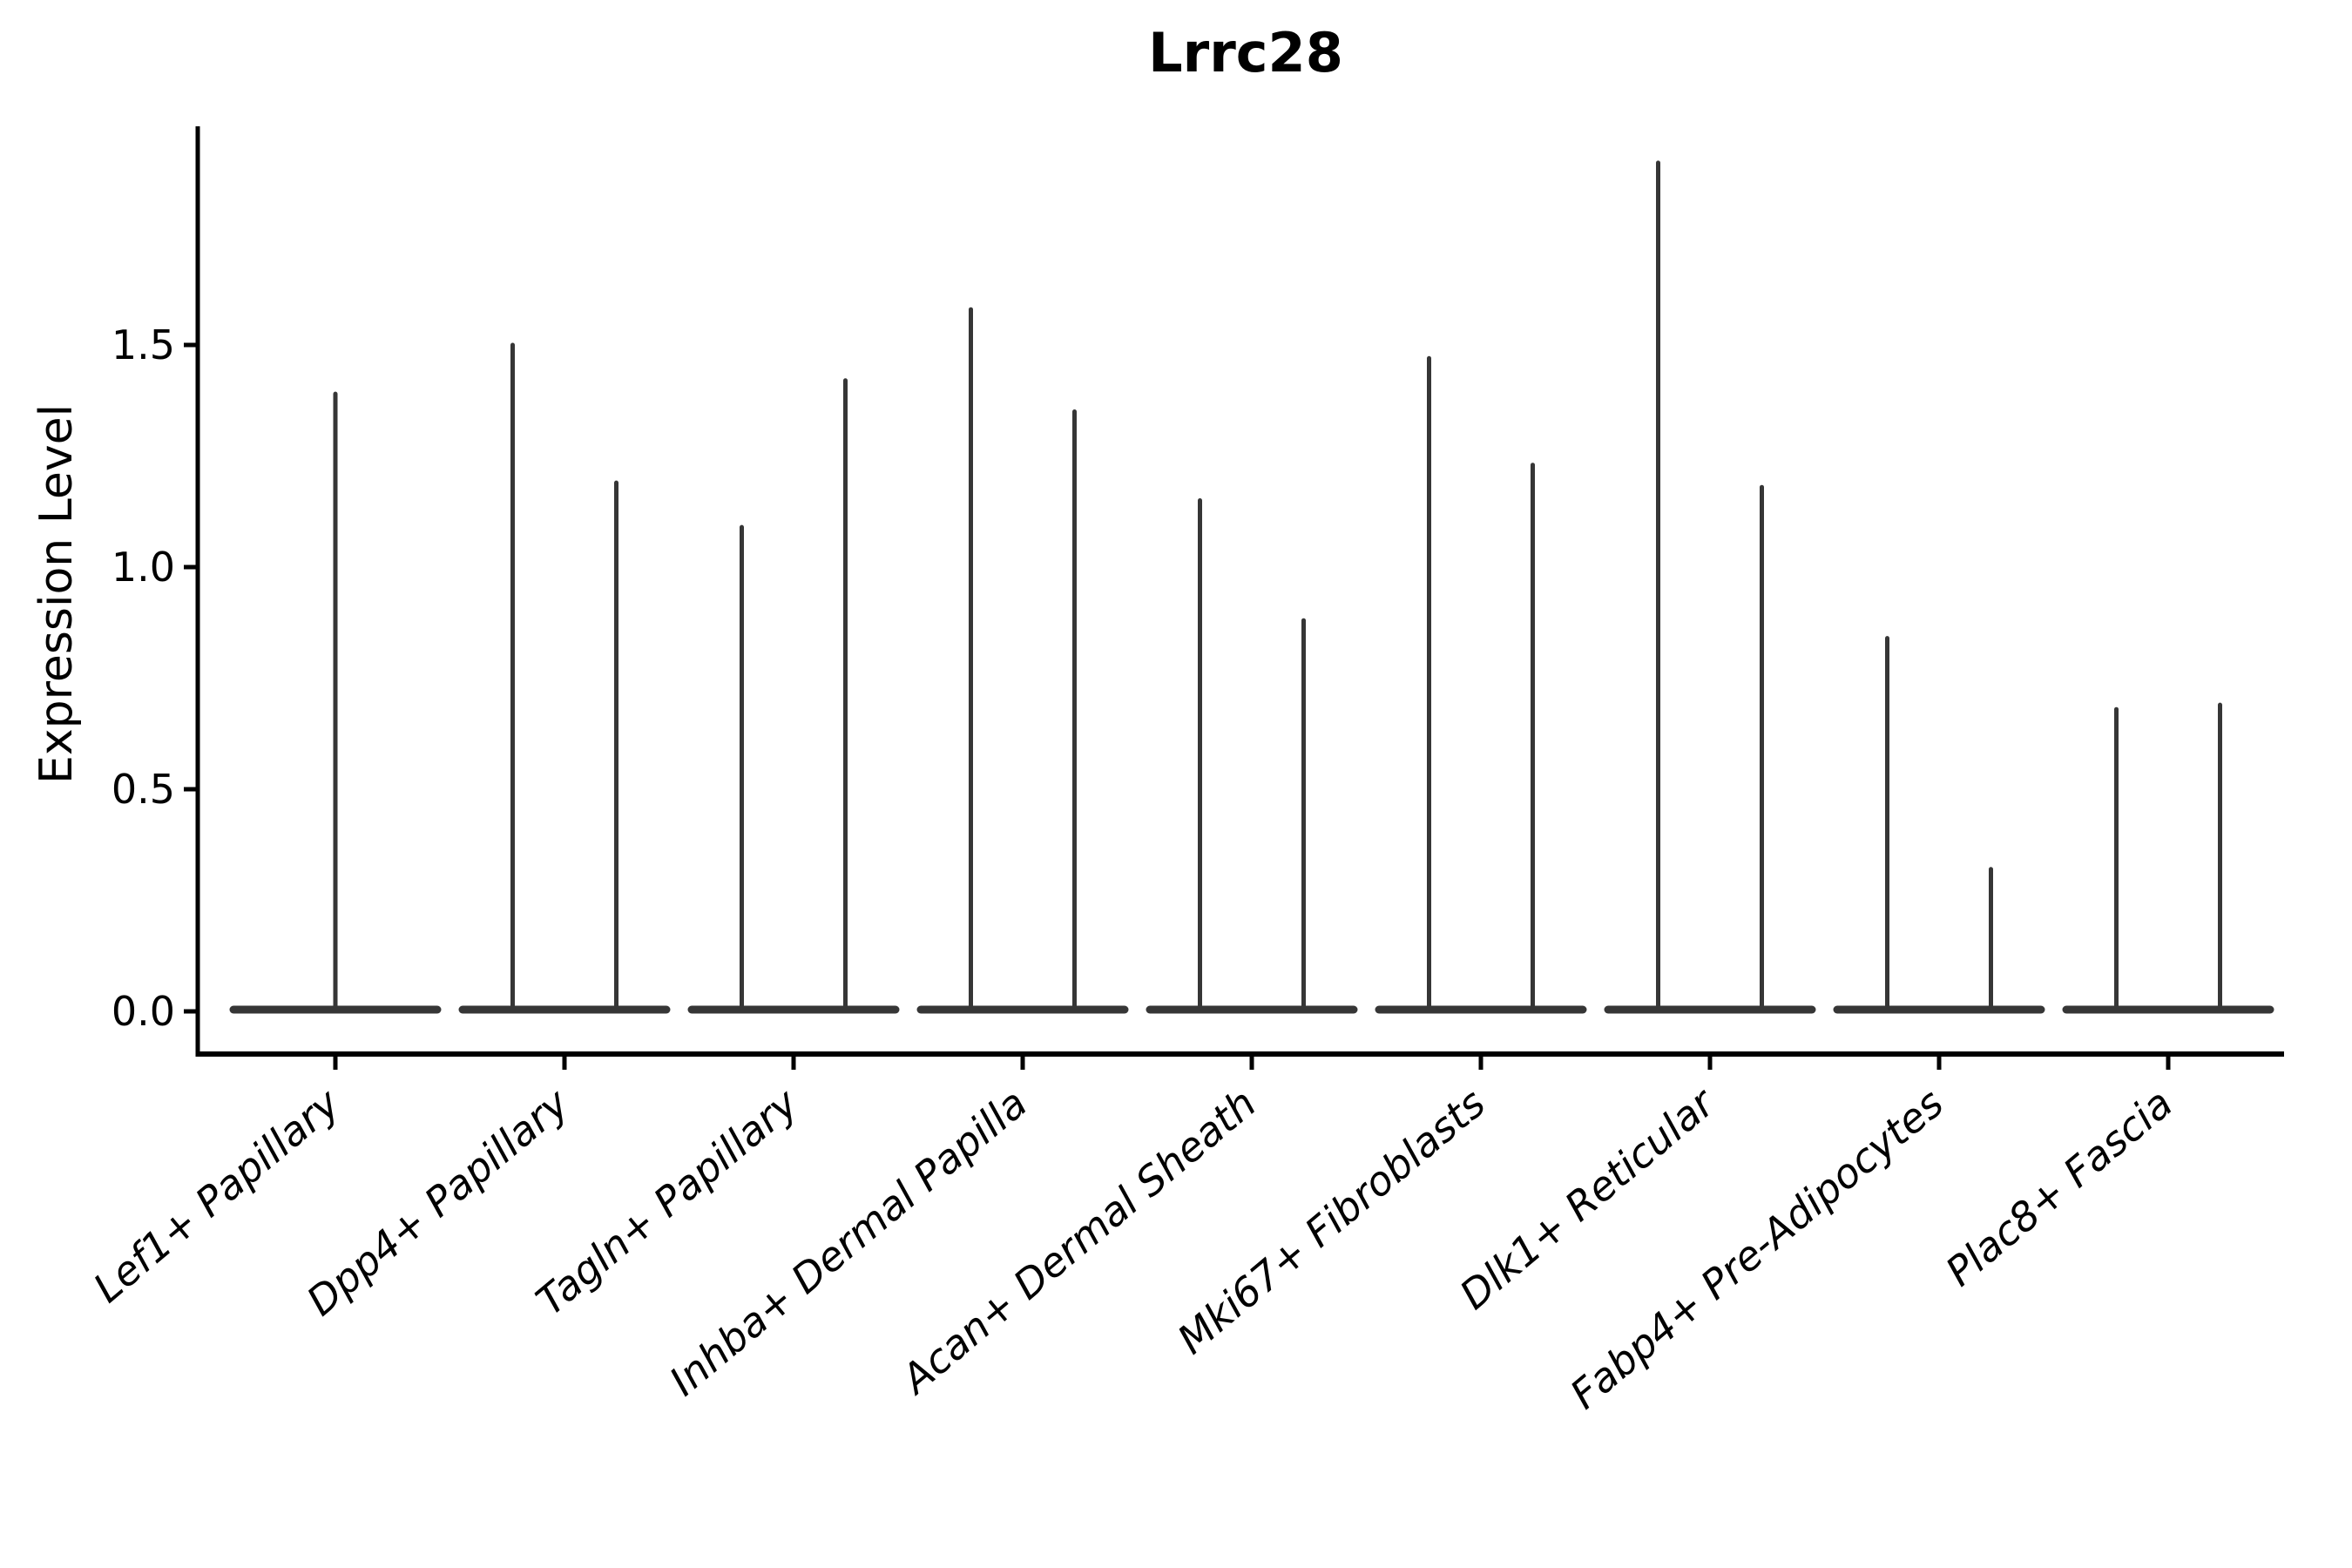 This screenshot has width=2352, height=1568. What do you see at coordinates (143, 344) in the screenshot?
I see `y-tick-label: 1.5` at bounding box center [143, 344].